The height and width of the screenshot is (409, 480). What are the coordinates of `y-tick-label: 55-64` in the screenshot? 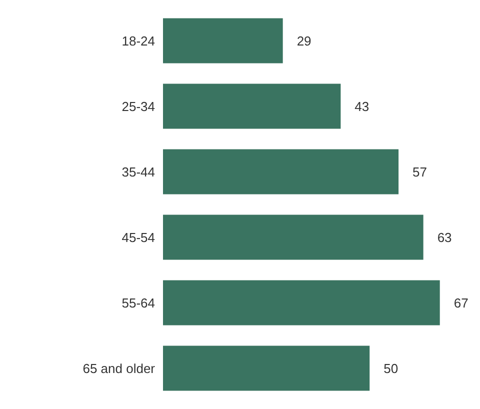 It's located at (138, 302).